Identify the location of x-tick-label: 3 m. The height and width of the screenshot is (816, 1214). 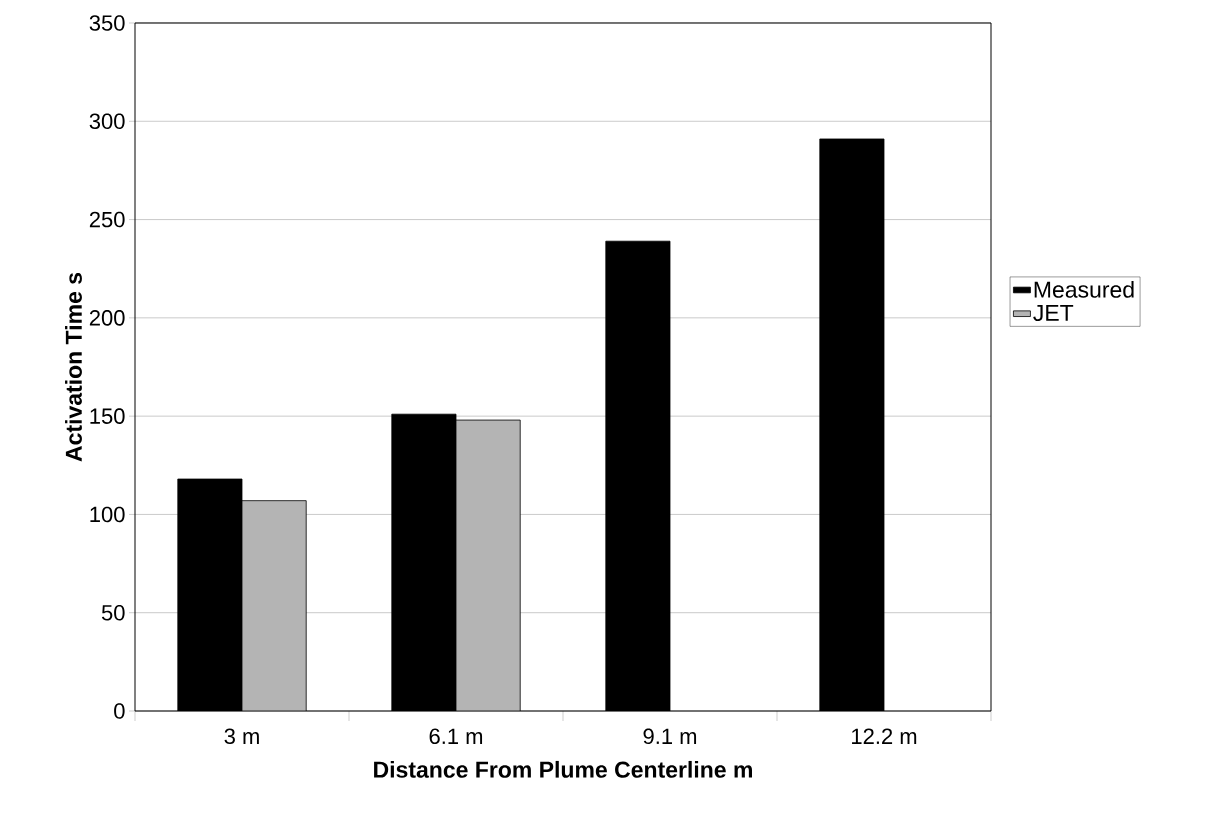
(241, 736).